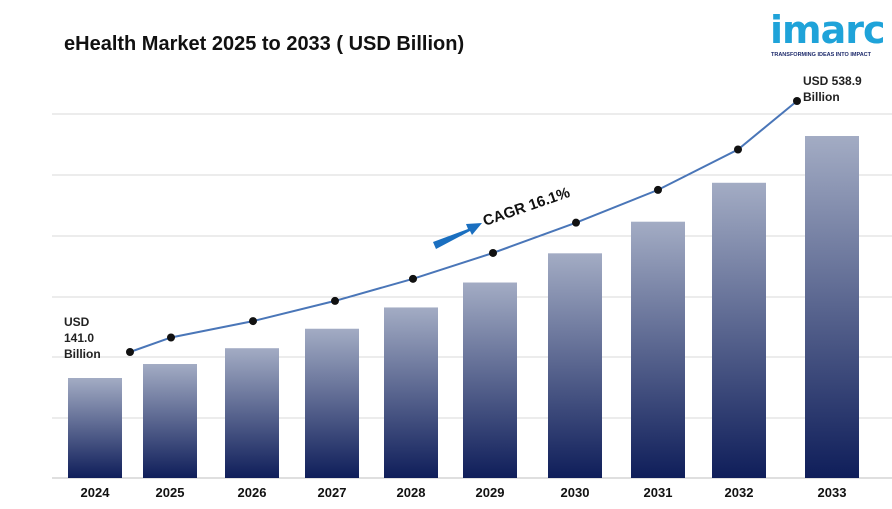 This screenshot has height=509, width=892. I want to click on bar-2028, so click(411, 392).